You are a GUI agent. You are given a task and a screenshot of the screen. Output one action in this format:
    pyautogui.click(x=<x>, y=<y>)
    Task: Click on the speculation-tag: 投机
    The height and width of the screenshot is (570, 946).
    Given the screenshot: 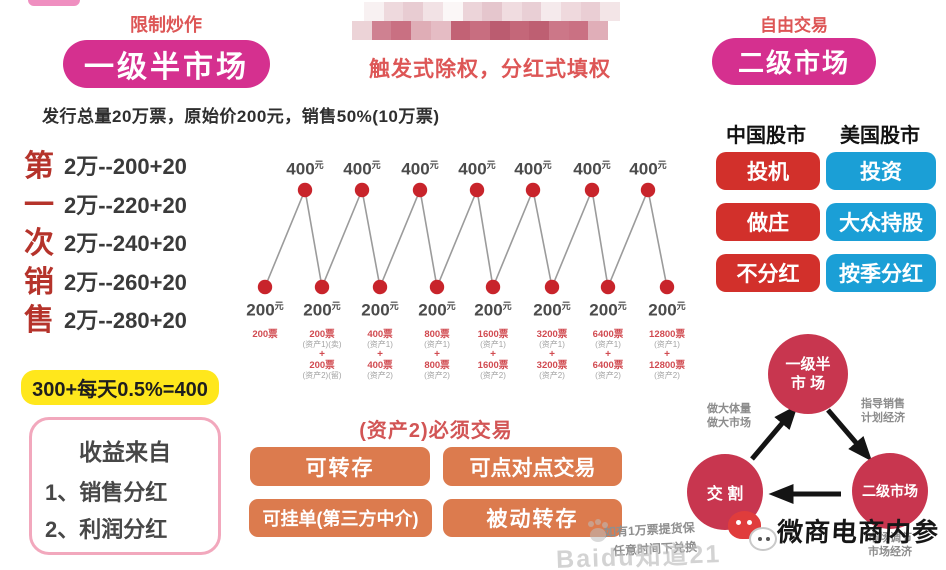 What is the action you would take?
    pyautogui.click(x=768, y=171)
    